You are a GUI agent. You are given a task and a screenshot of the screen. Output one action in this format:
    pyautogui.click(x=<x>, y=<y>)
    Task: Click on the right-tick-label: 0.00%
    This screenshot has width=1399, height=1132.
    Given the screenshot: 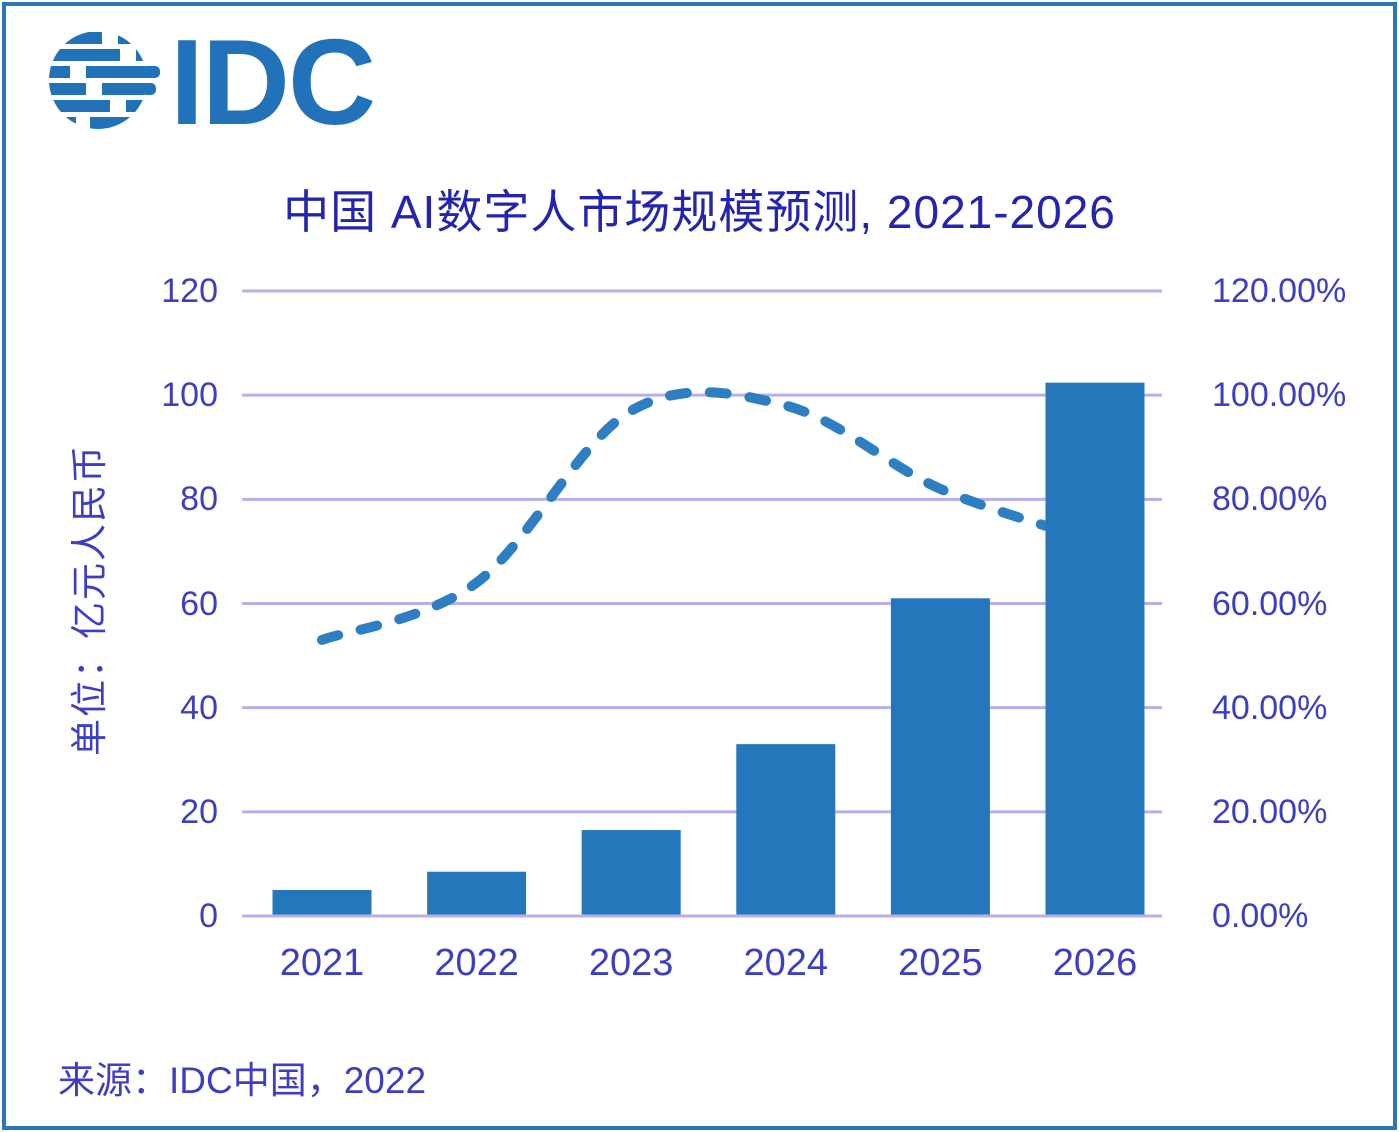 What is the action you would take?
    pyautogui.click(x=1260, y=916)
    